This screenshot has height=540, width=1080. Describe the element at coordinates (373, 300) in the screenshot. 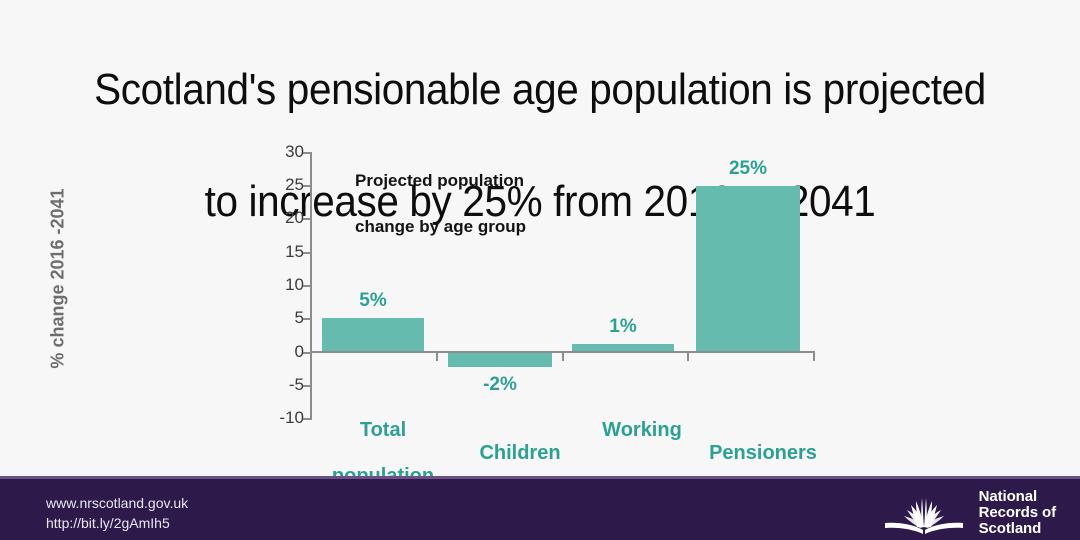

I see `bar-value-total-population: 5%` at that location.